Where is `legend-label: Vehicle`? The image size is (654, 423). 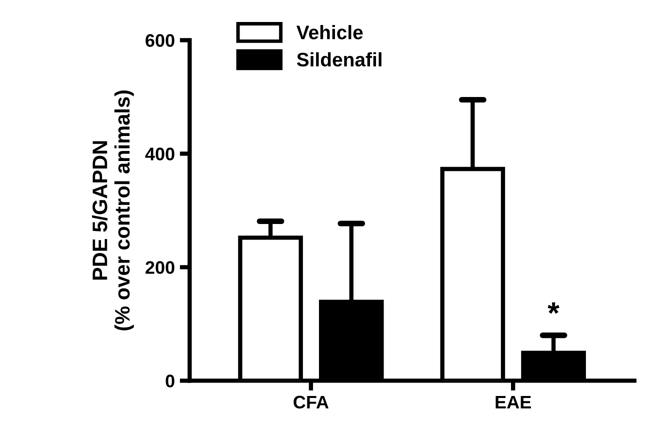
legend-label: Vehicle is located at coordinates (329, 32).